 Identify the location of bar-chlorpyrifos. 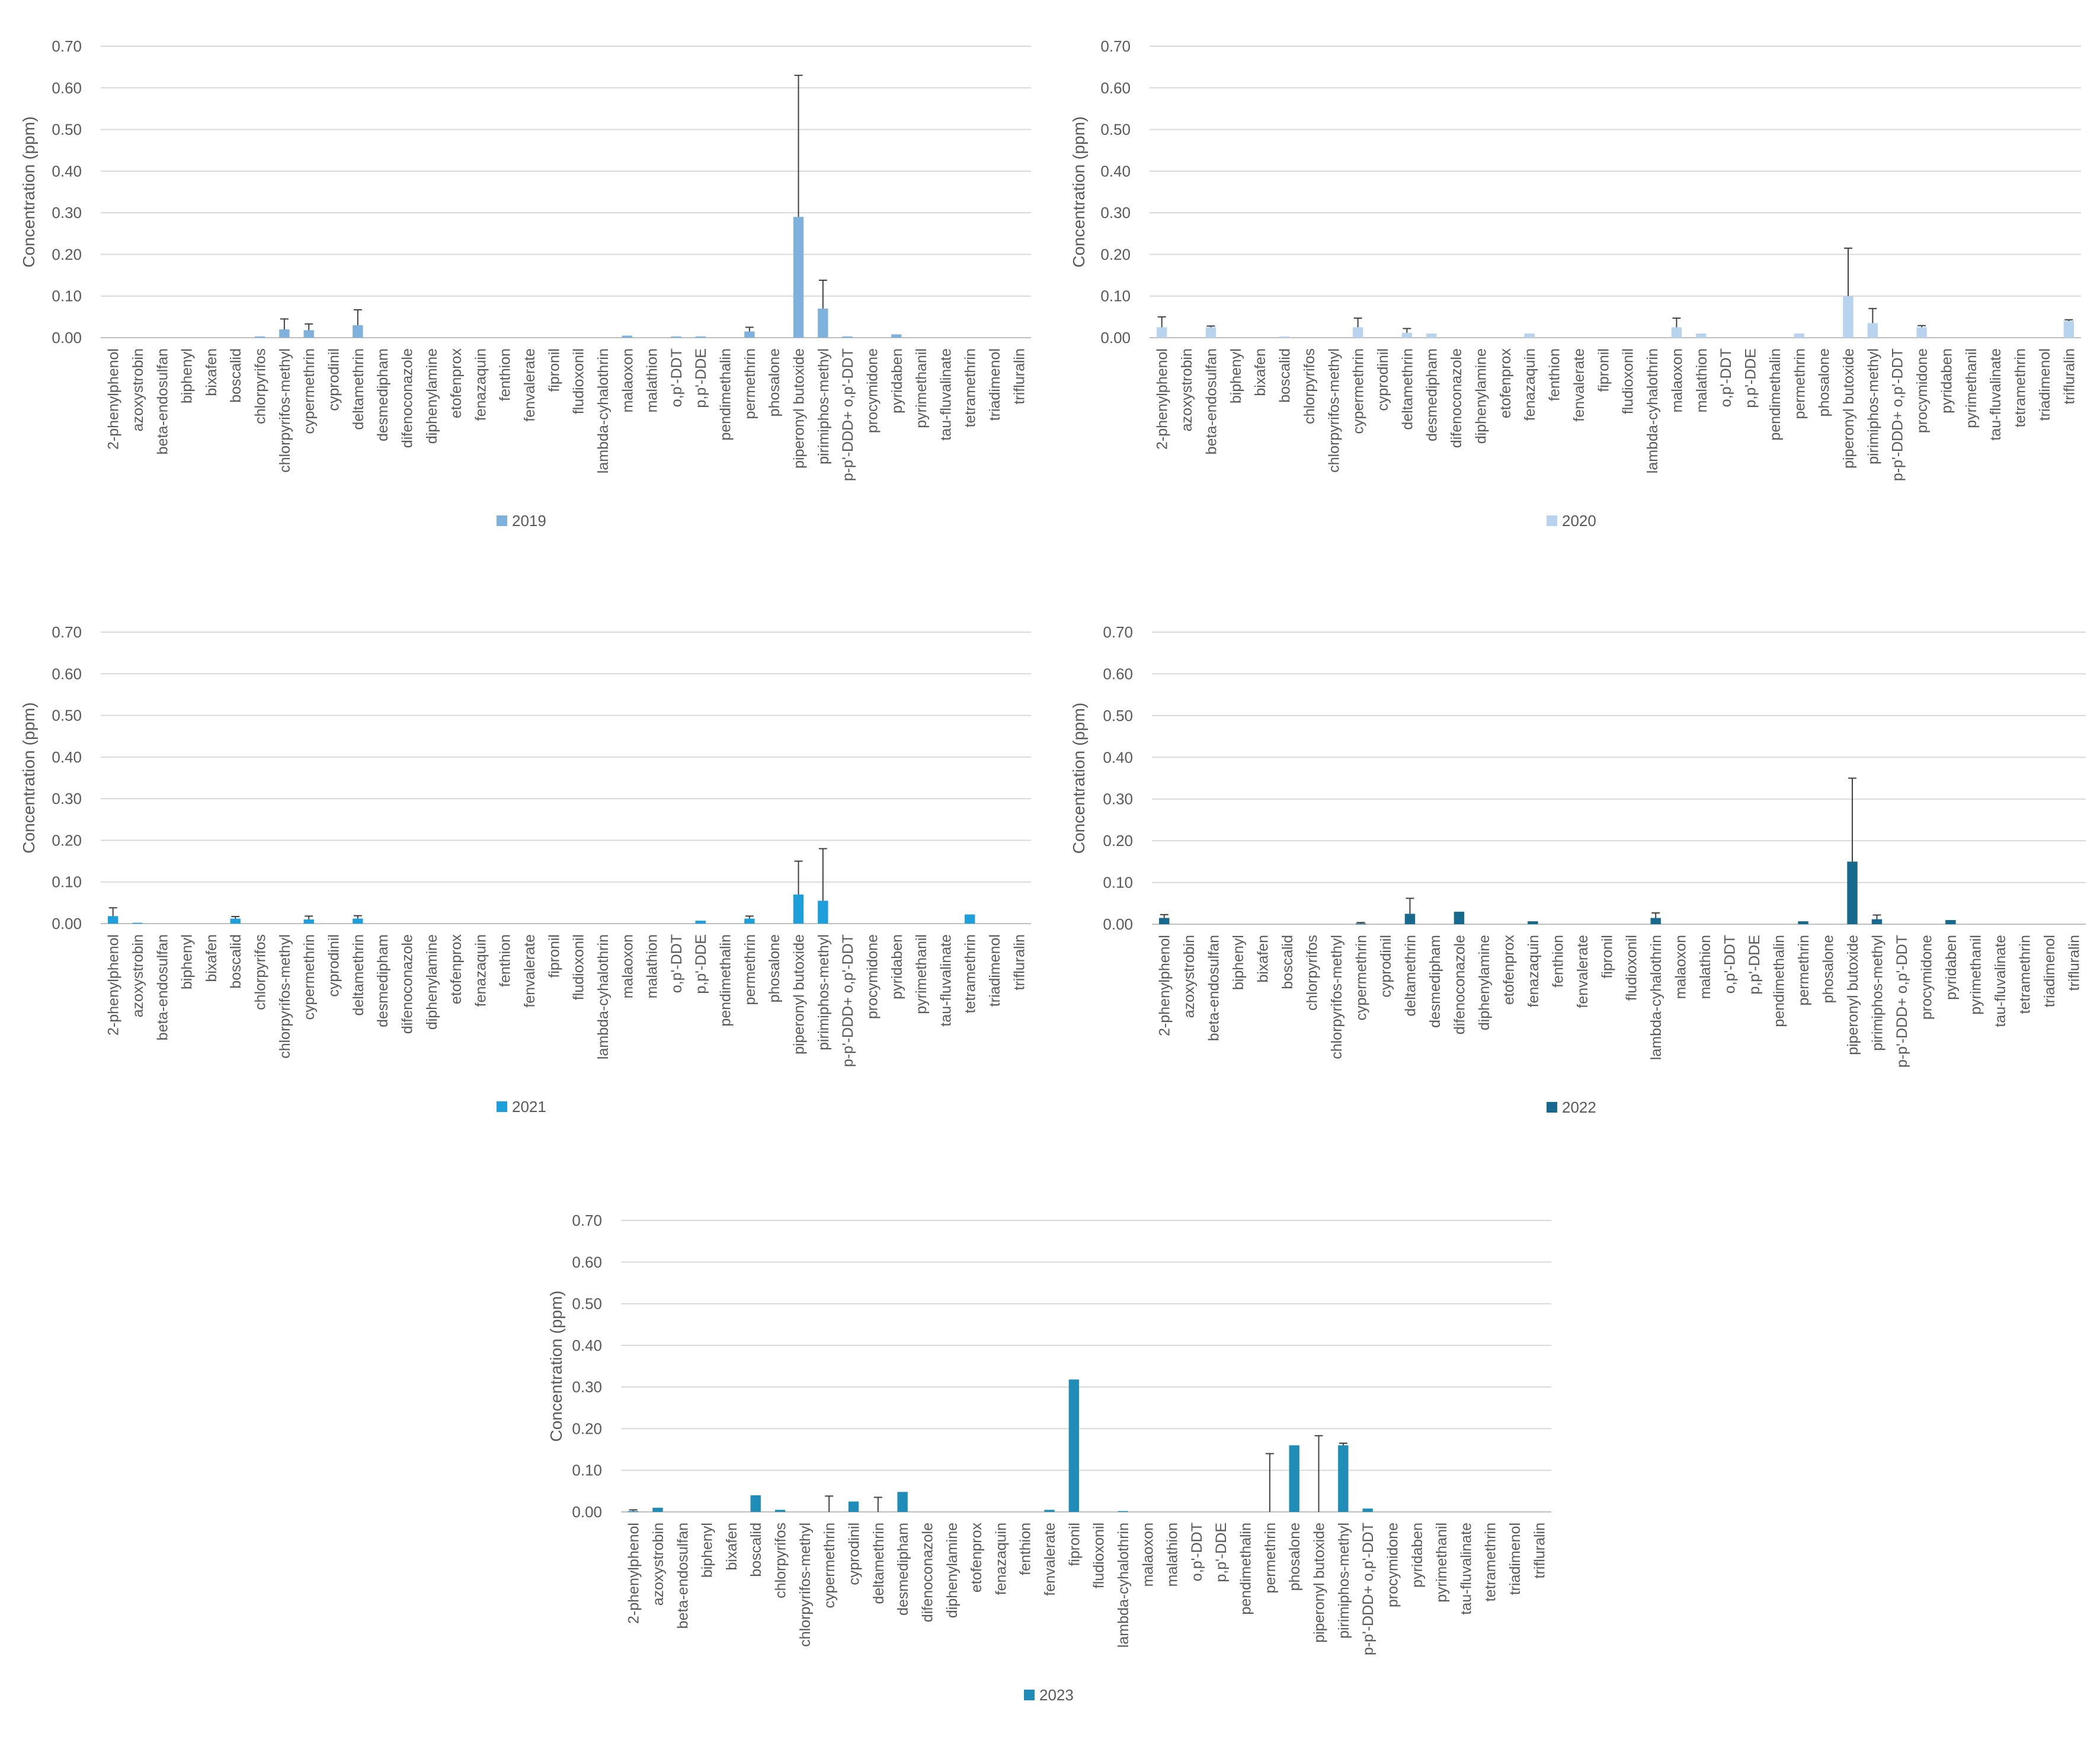
(780, 1511).